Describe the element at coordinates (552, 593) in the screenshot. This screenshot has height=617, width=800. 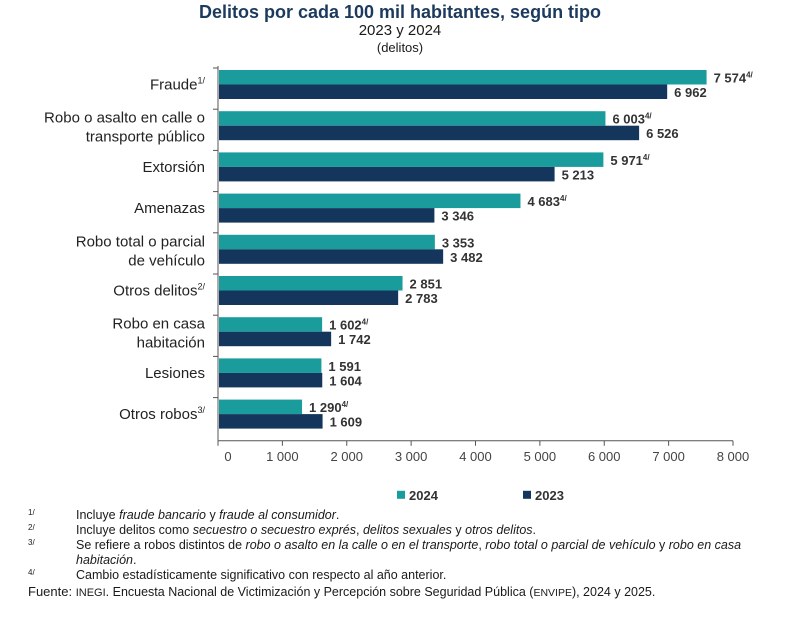
I see `source-acronym: ENVIPE` at that location.